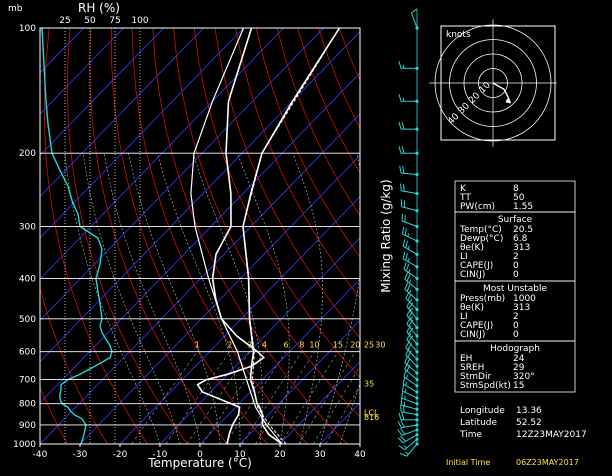 Image resolution: width=612 pixels, height=476 pixels. Describe the element at coordinates (24, 445) in the screenshot. I see `pressure-tick-label: 1000` at that location.